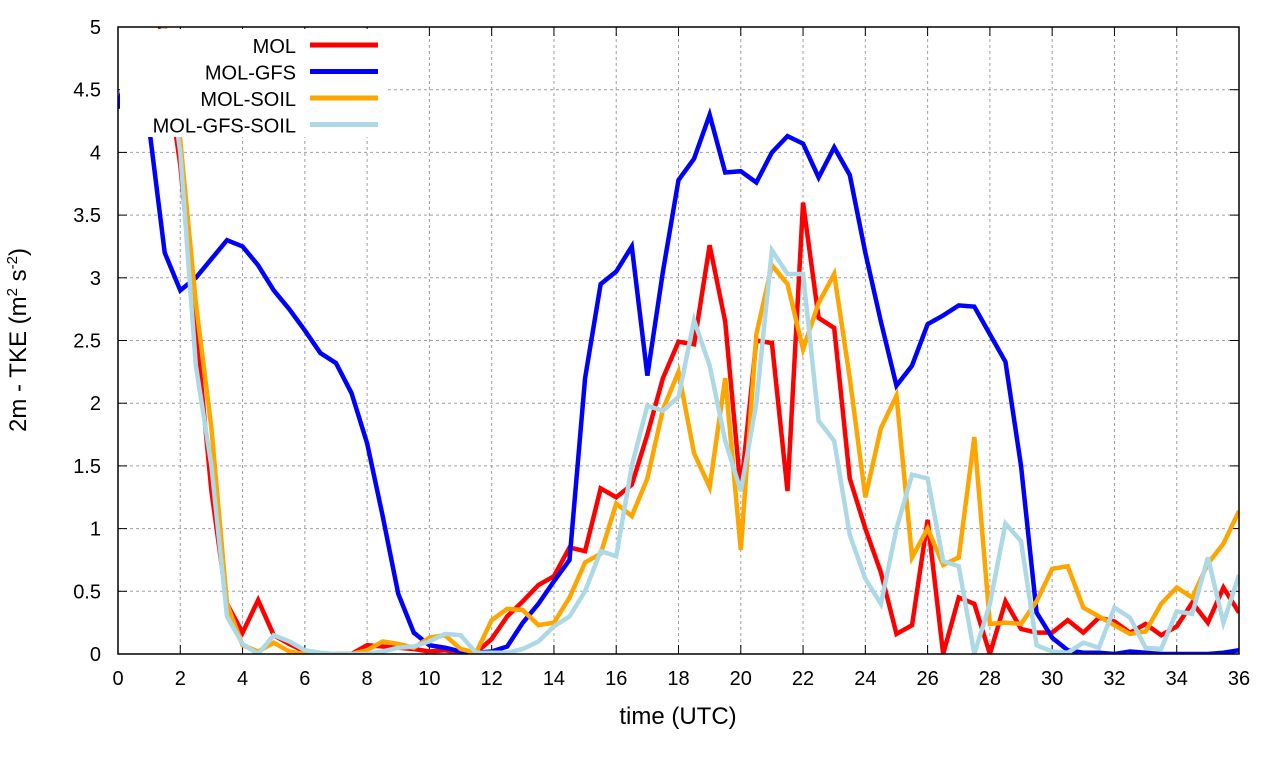  I want to click on x-tick-label: 20, so click(741, 679).